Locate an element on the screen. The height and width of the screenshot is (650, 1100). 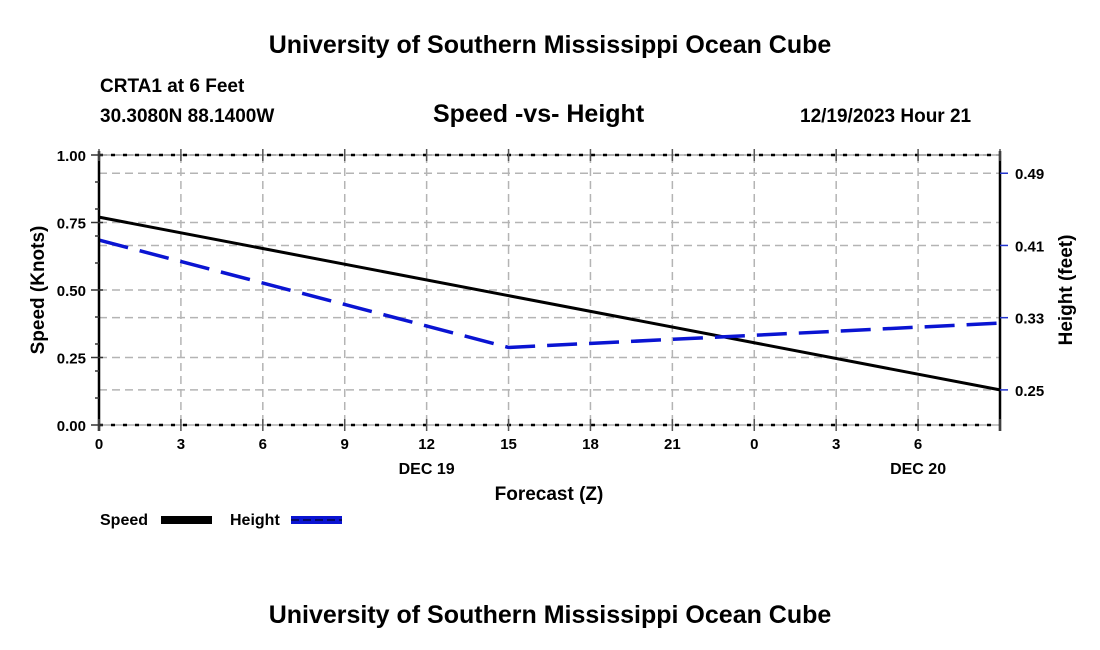
legend-label-height: Height is located at coordinates (255, 520).